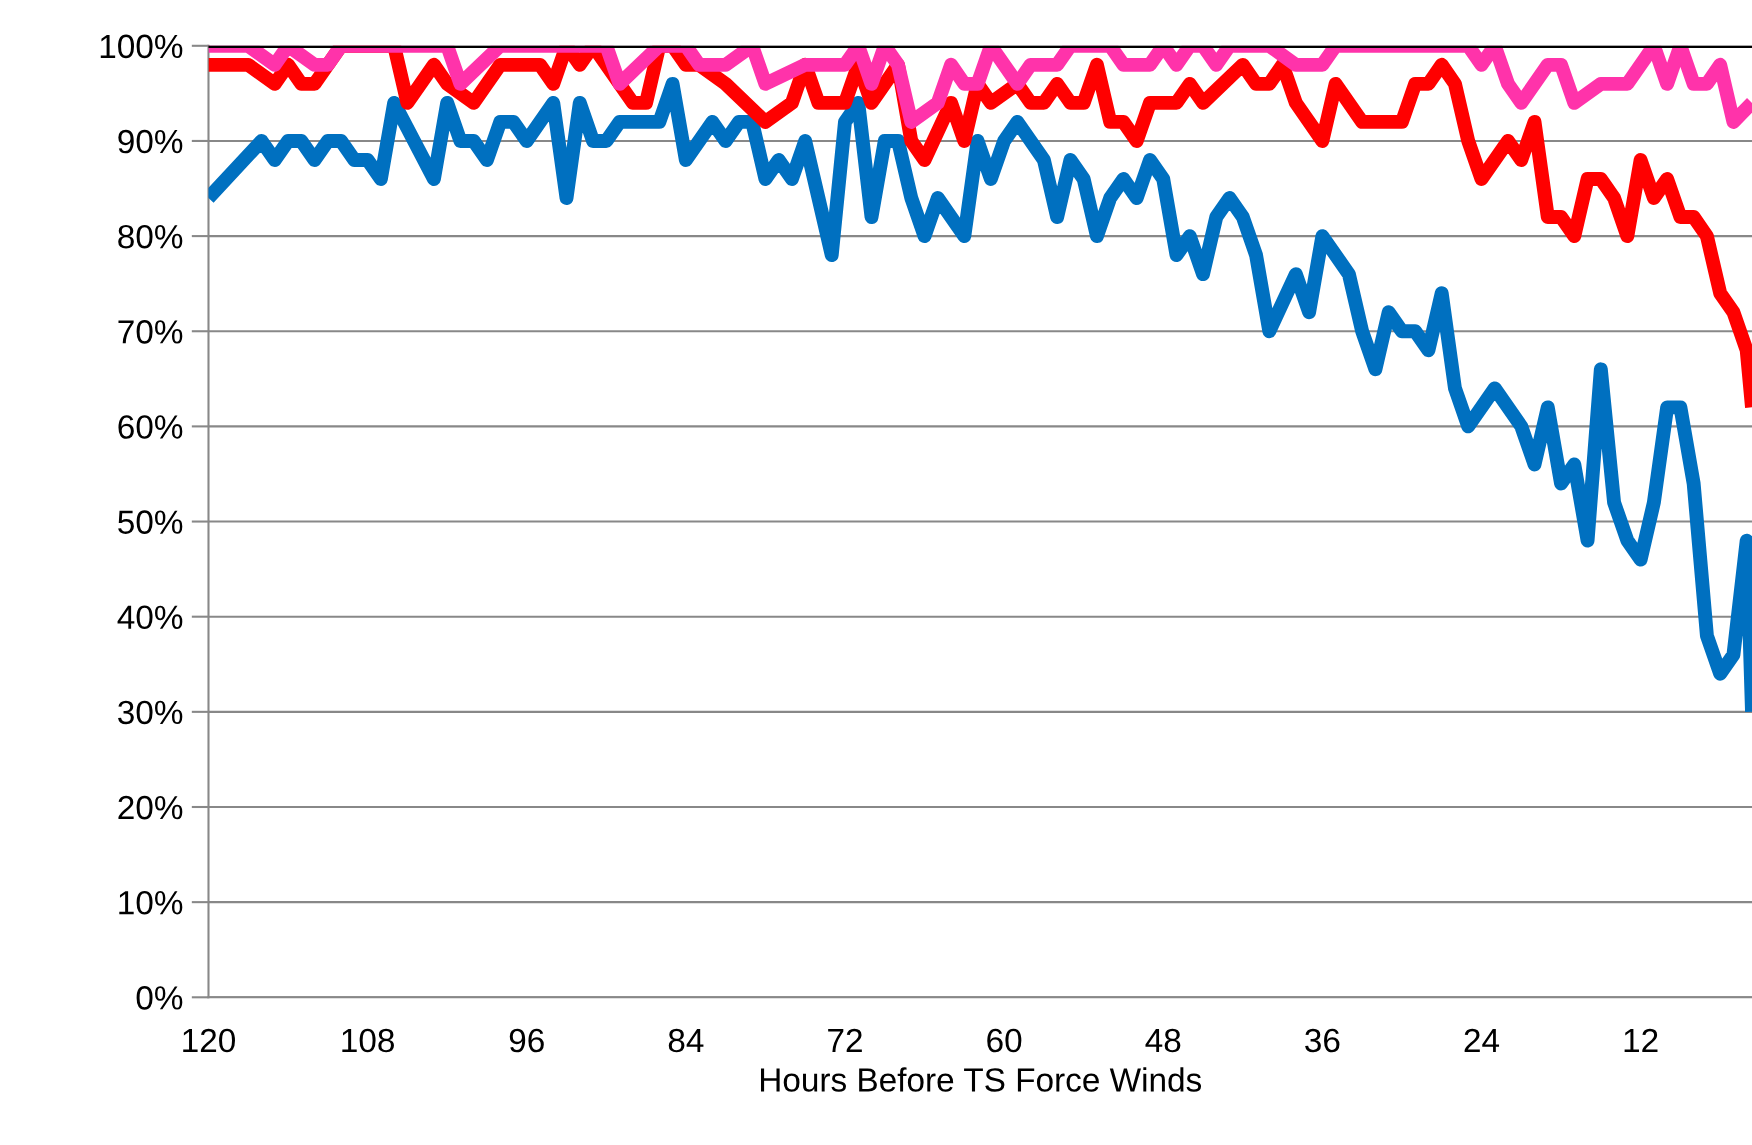  Describe the element at coordinates (150, 617) in the screenshot. I see `y-tick-label: 40%` at that location.